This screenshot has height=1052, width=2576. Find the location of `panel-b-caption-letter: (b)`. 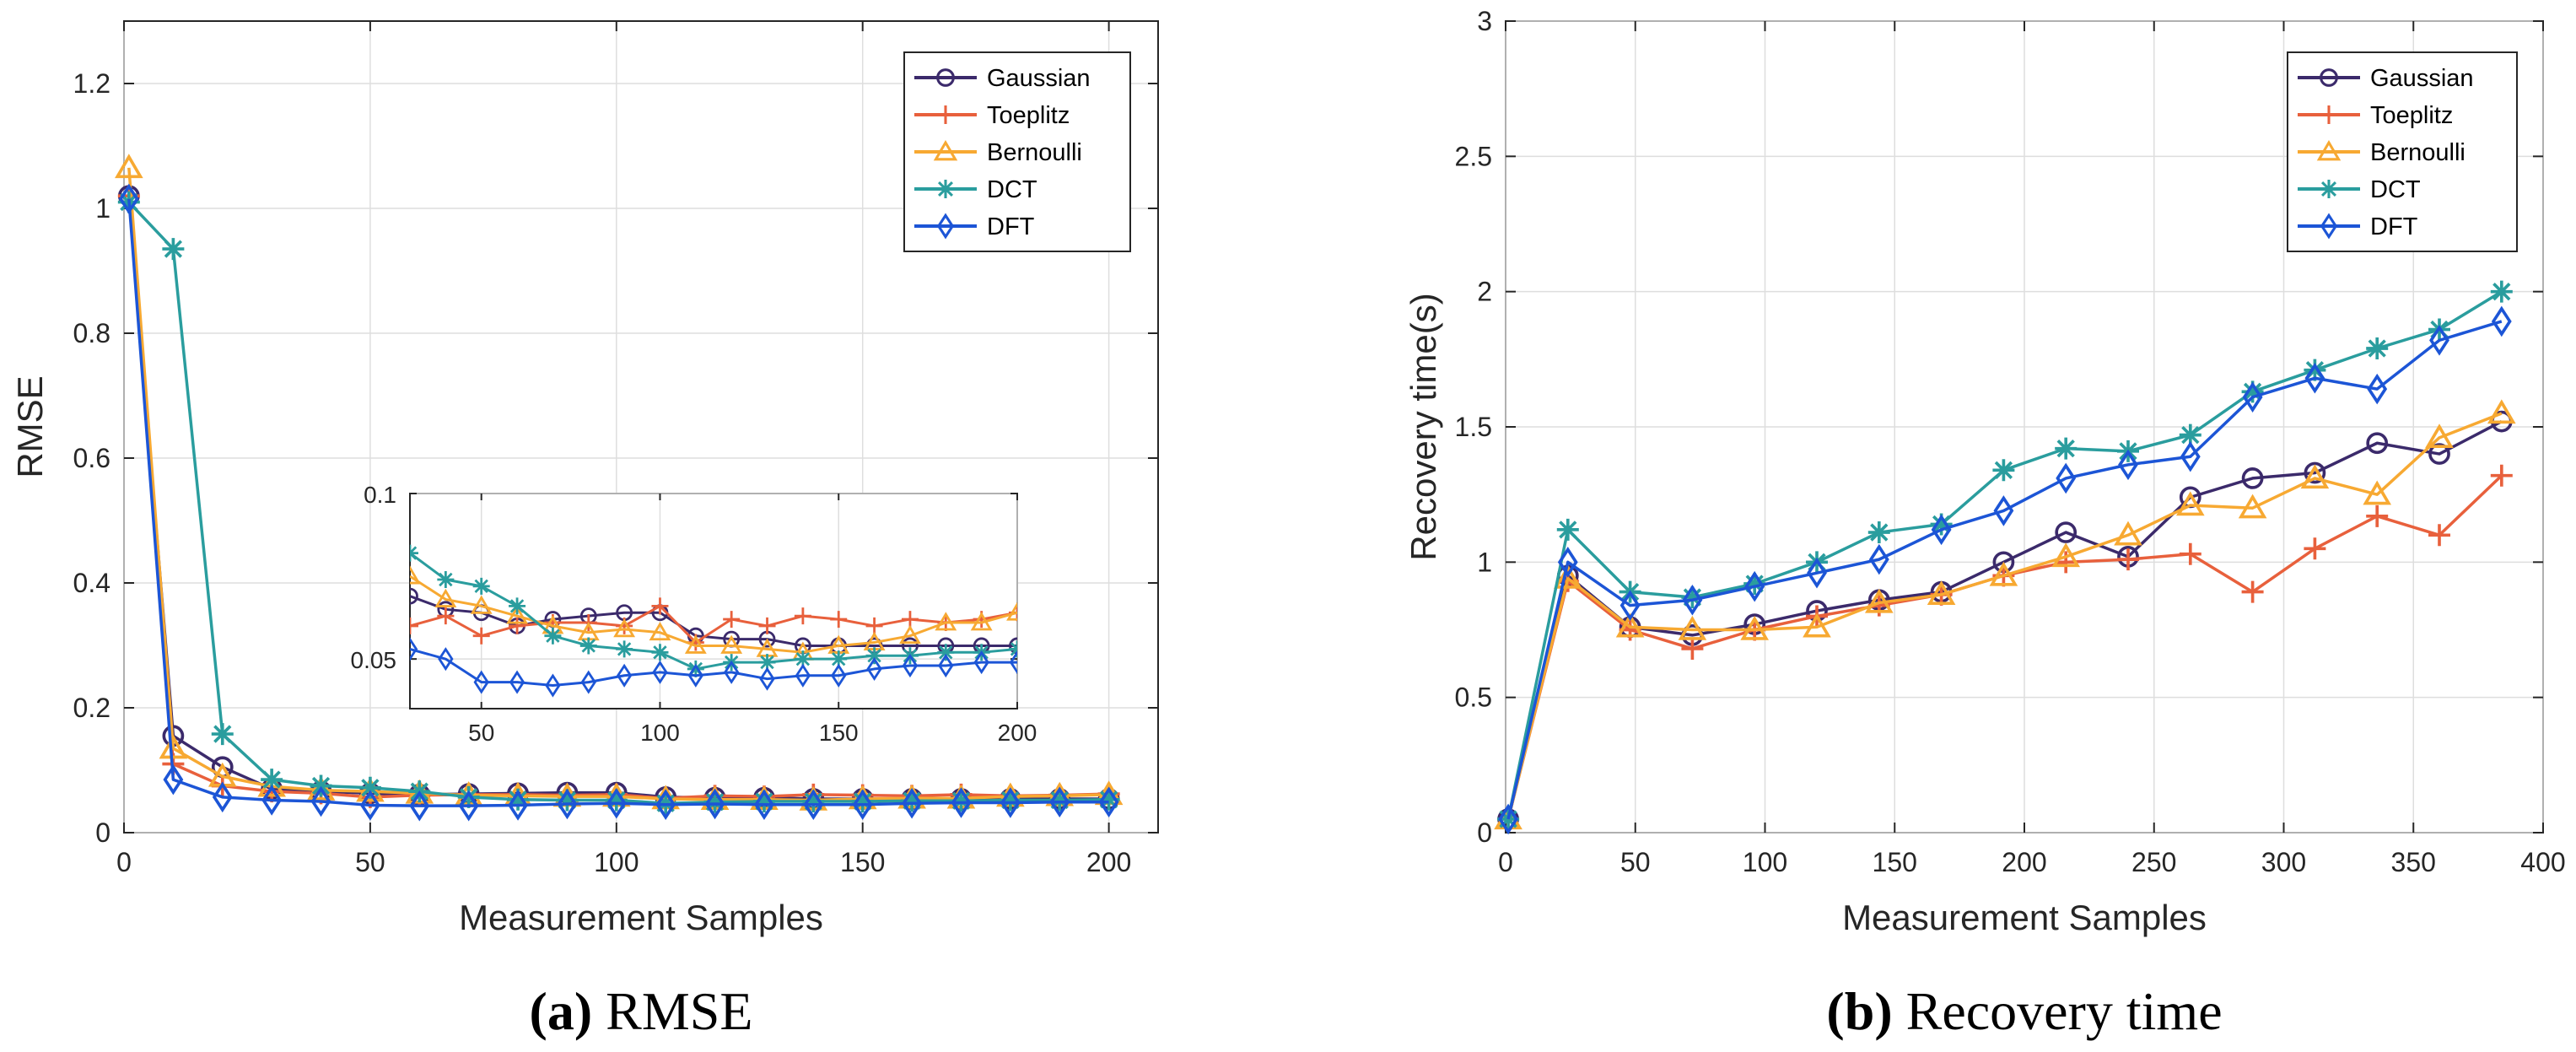

panel-b-caption-letter: (b) is located at coordinates (1859, 1011).